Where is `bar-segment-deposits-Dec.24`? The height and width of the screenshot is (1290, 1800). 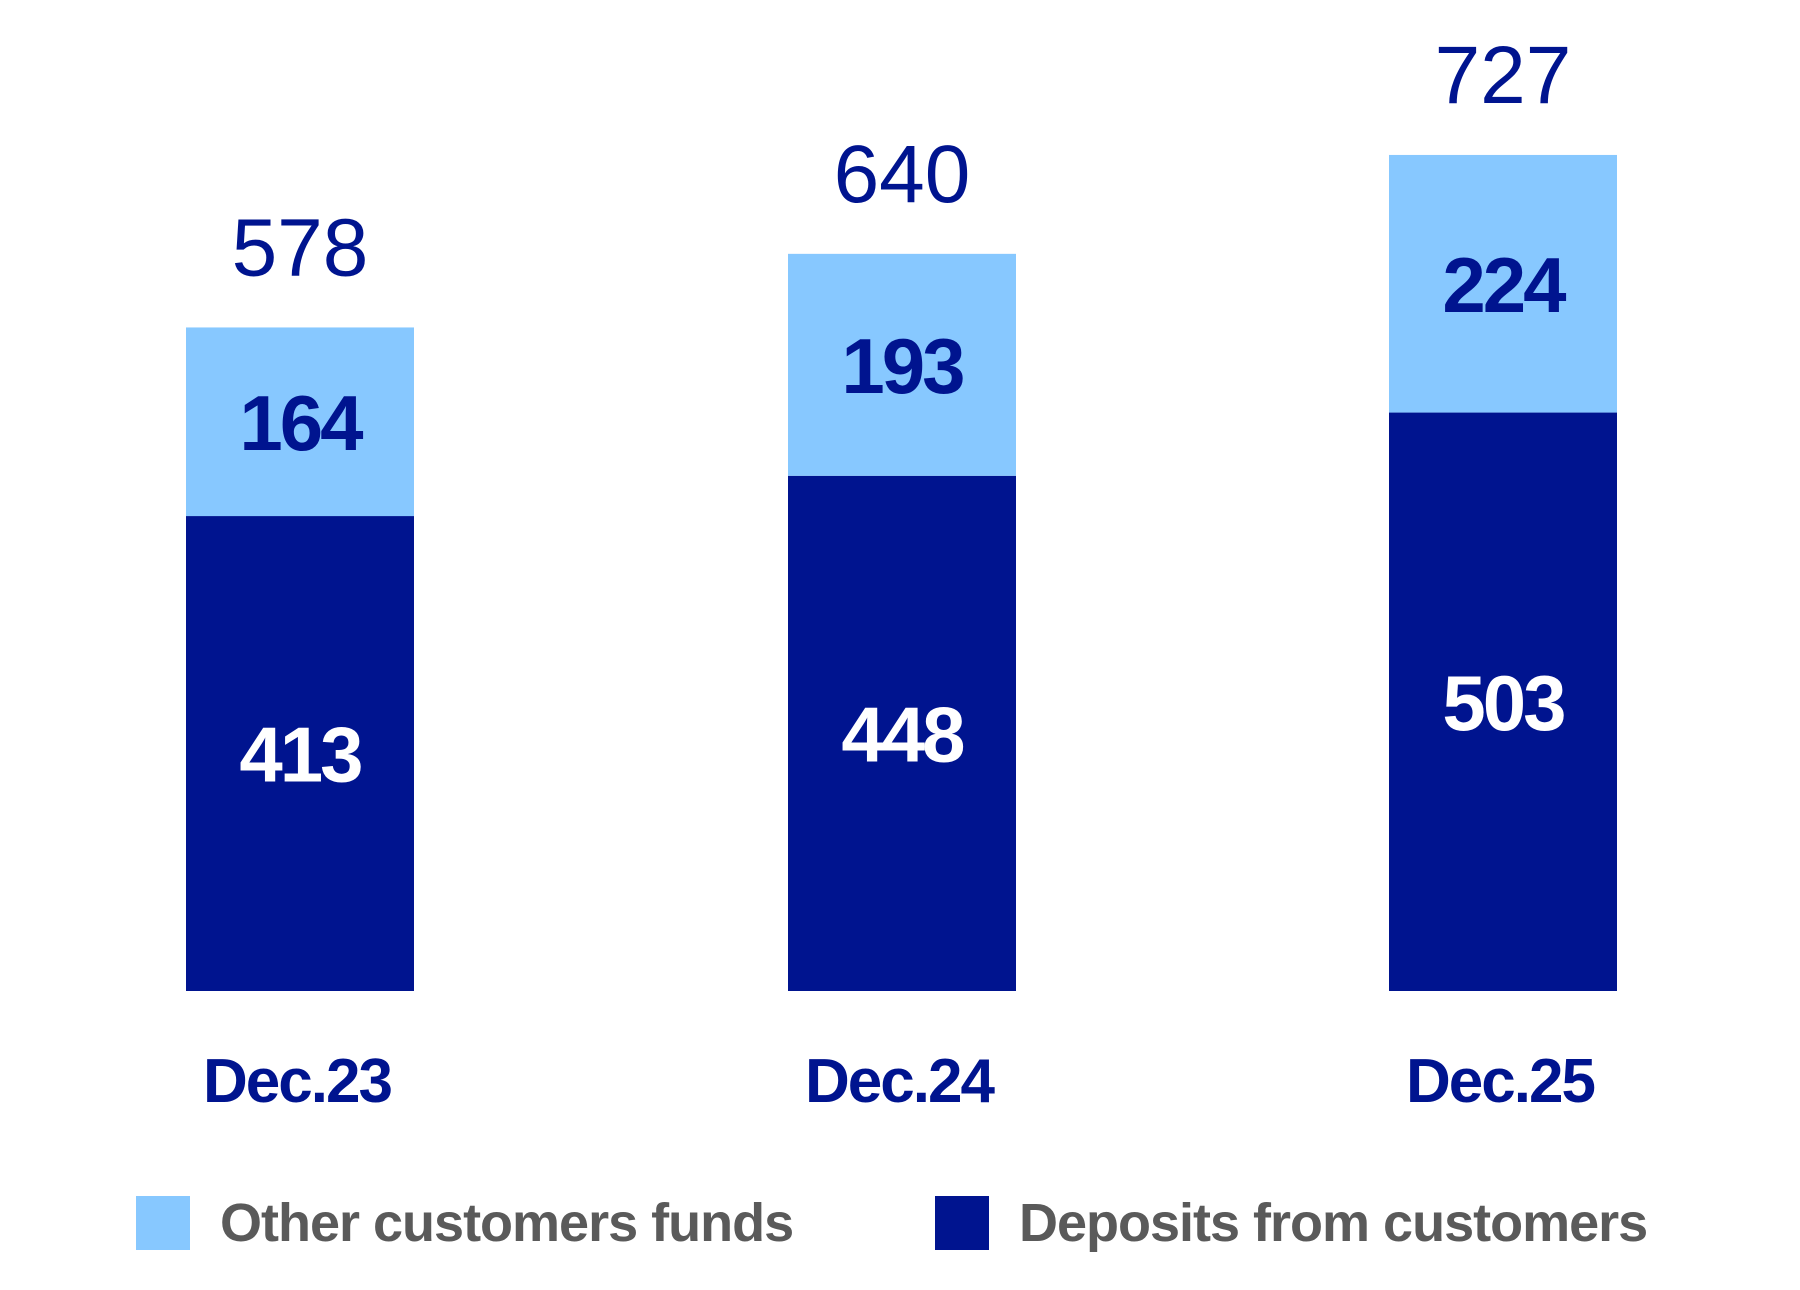
bar-segment-deposits-Dec.24 is located at coordinates (902, 733).